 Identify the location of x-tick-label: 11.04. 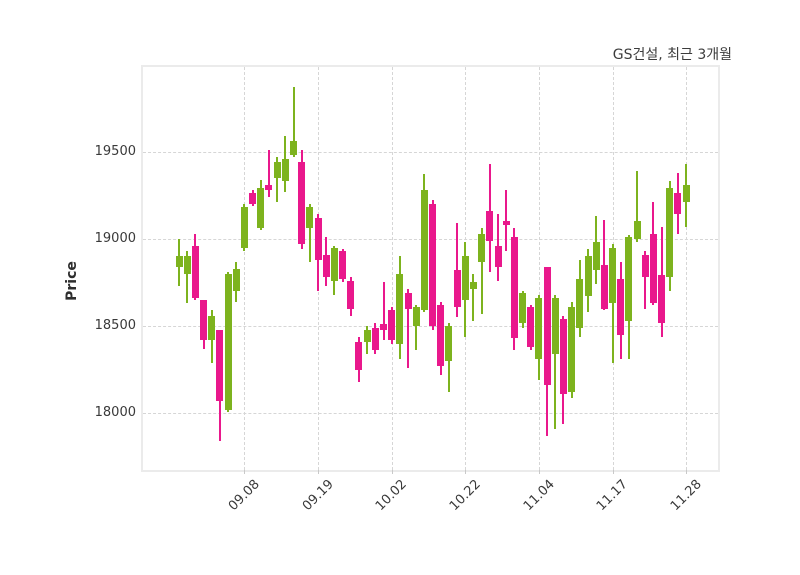
(539, 495).